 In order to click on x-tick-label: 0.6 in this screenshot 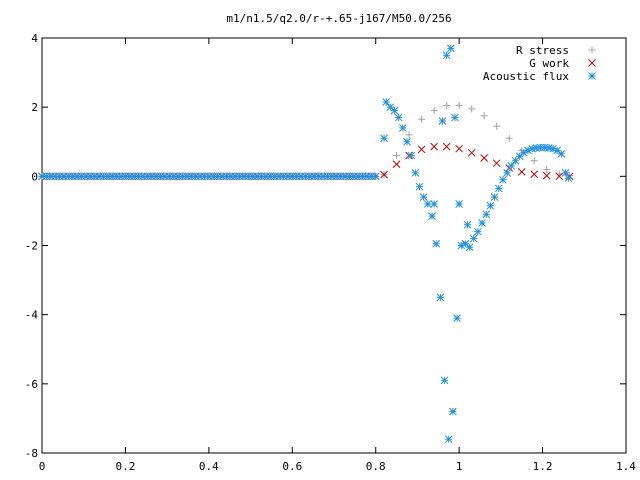, I will do `click(292, 466)`.